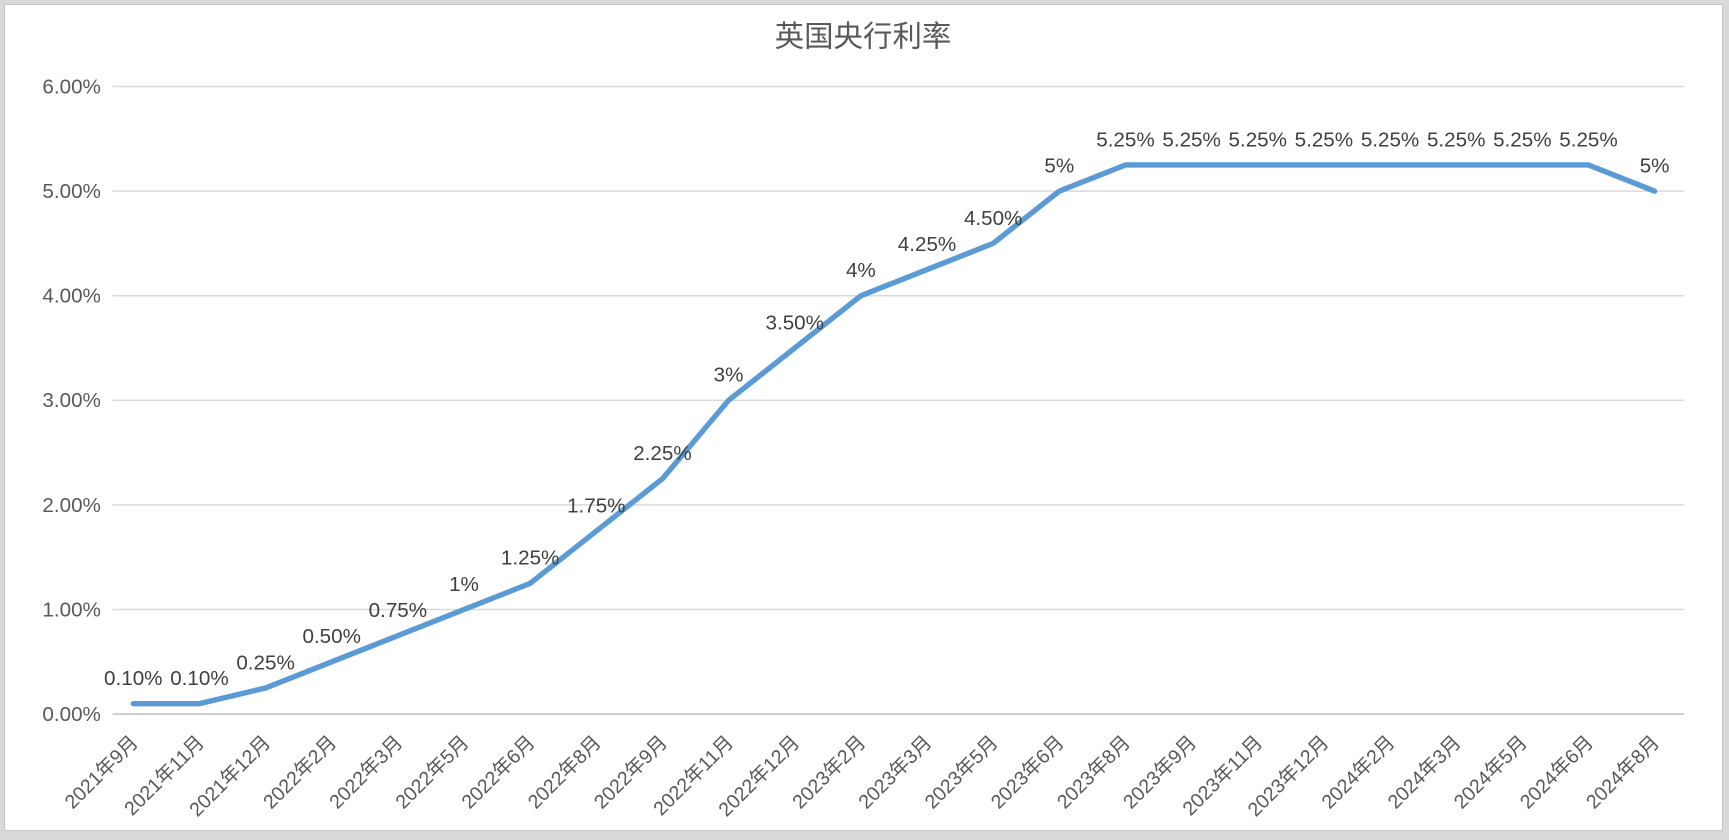 The height and width of the screenshot is (840, 1729). What do you see at coordinates (71, 609) in the screenshot?
I see `y-tick-label: 1.00%` at bounding box center [71, 609].